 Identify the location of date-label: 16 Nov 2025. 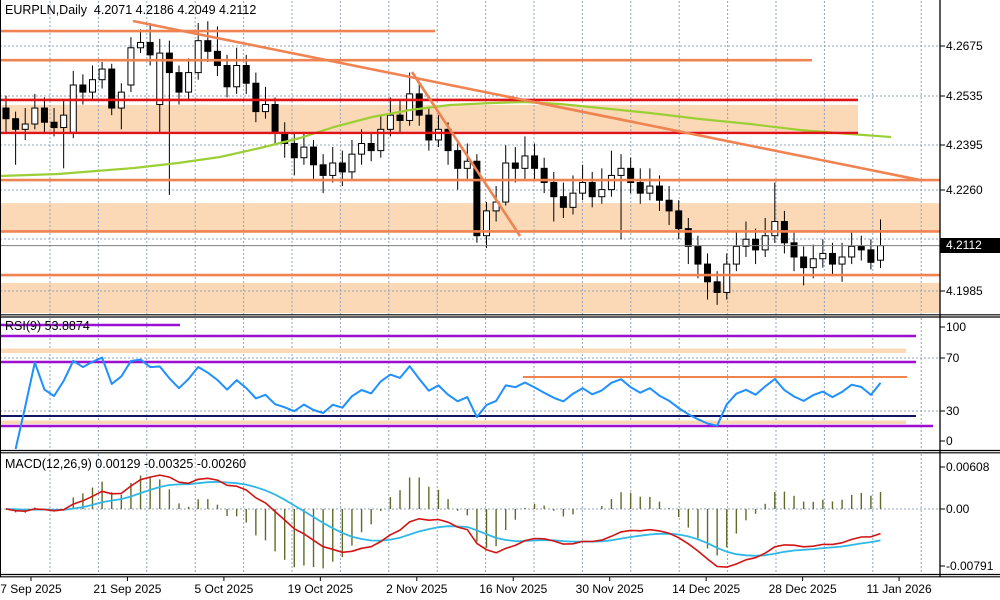
(513, 589).